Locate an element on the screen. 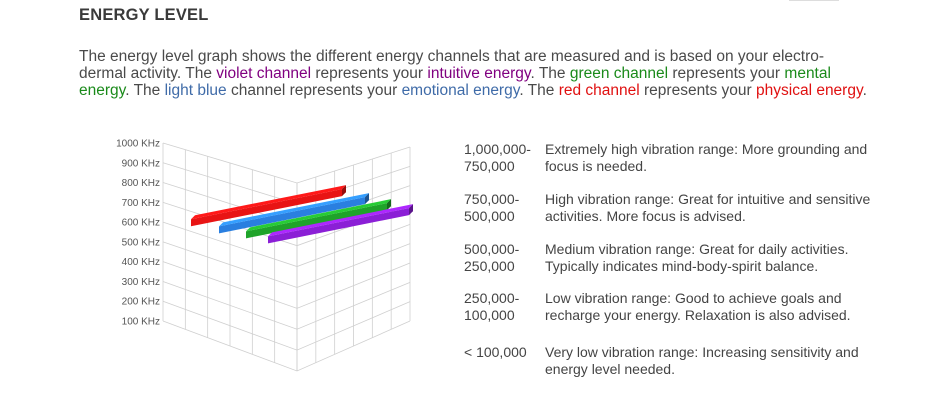 The image size is (928, 419). range-label: < 100,000 is located at coordinates (495, 352).